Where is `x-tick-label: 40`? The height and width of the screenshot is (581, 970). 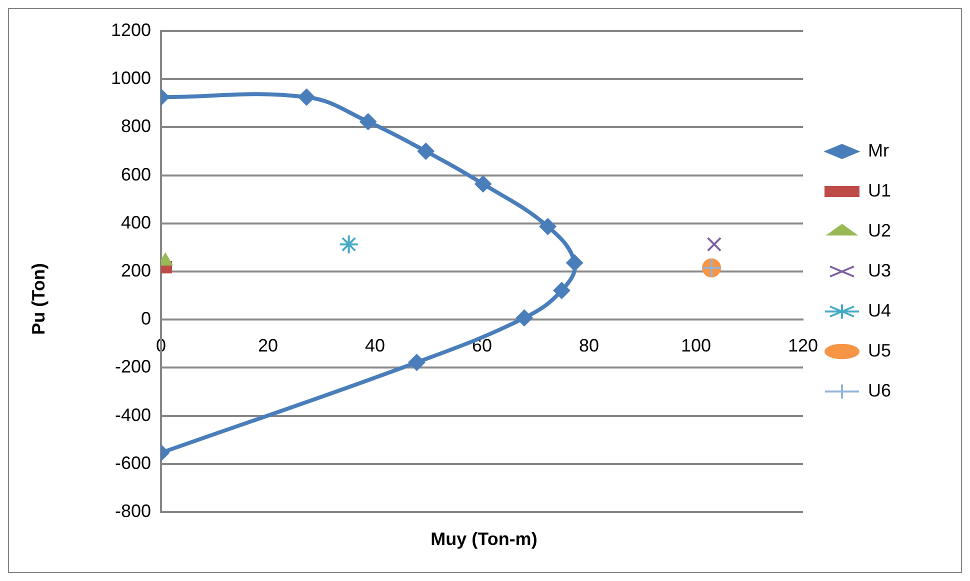 x-tick-label: 40 is located at coordinates (375, 345).